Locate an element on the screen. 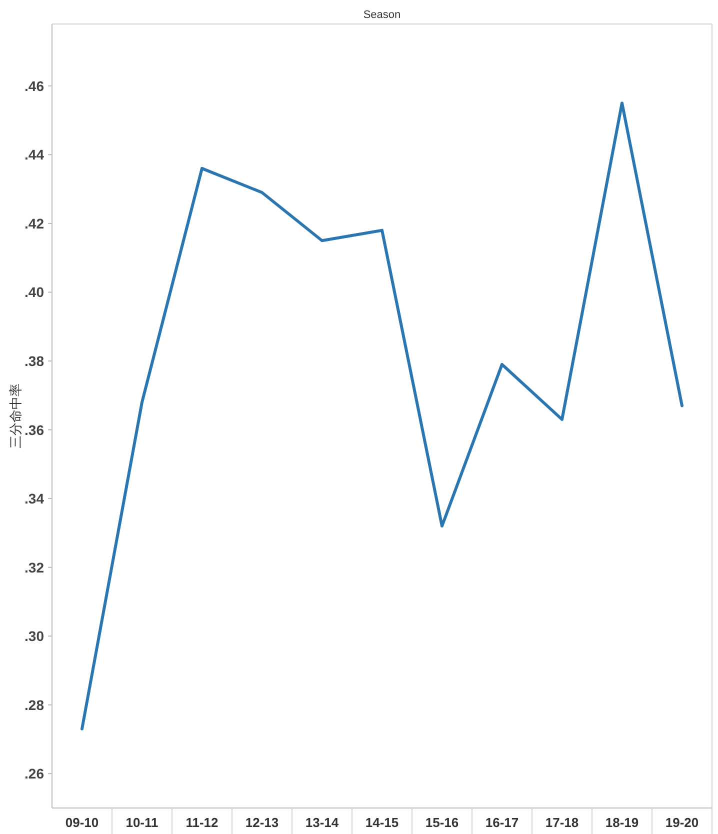  x-tick-label: 10-11 is located at coordinates (142, 822).